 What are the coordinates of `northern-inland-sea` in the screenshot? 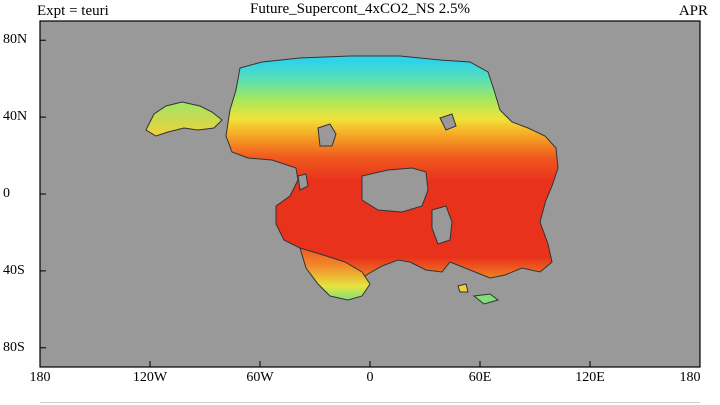 It's located at (327, 135).